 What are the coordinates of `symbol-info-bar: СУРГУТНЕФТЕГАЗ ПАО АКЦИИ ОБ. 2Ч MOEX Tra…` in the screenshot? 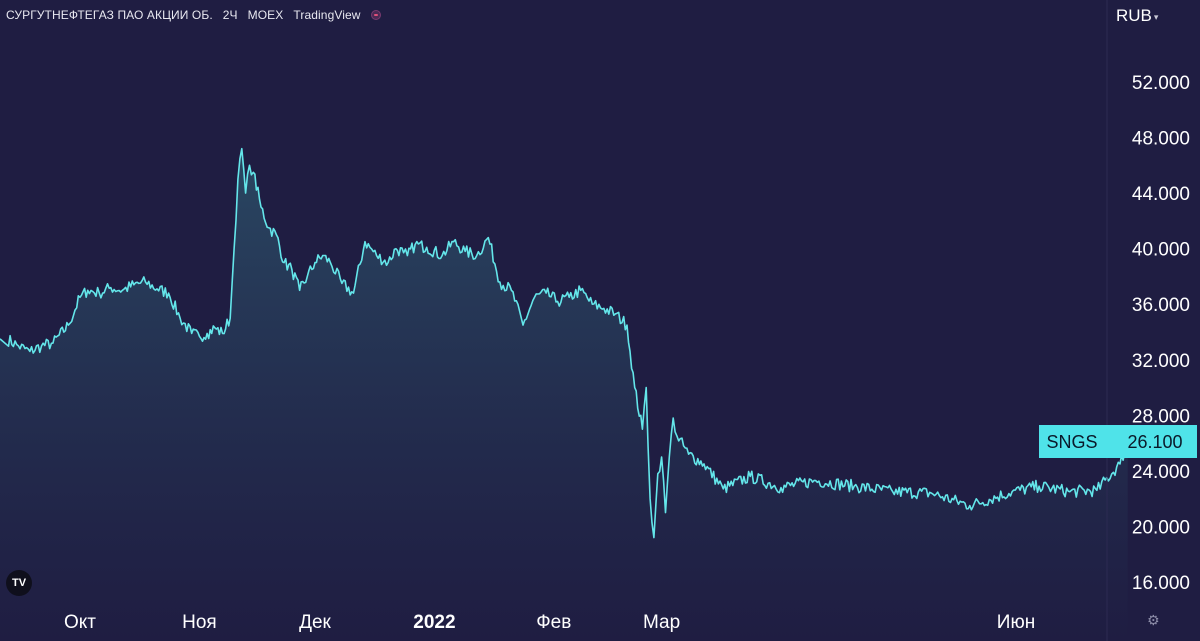 It's located at (193, 15).